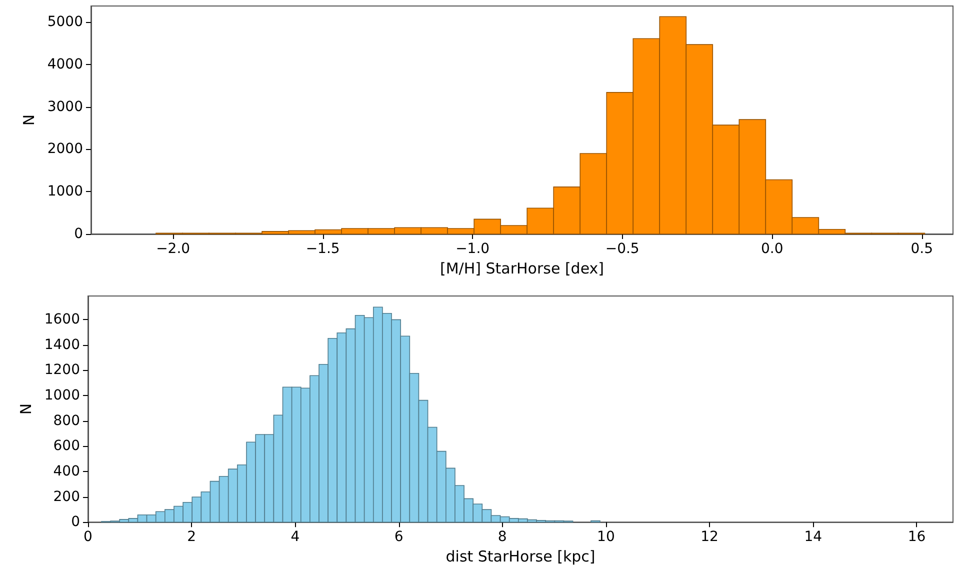  What do you see at coordinates (473, 249) in the screenshot?
I see `x-tick-label: −1.0` at bounding box center [473, 249].